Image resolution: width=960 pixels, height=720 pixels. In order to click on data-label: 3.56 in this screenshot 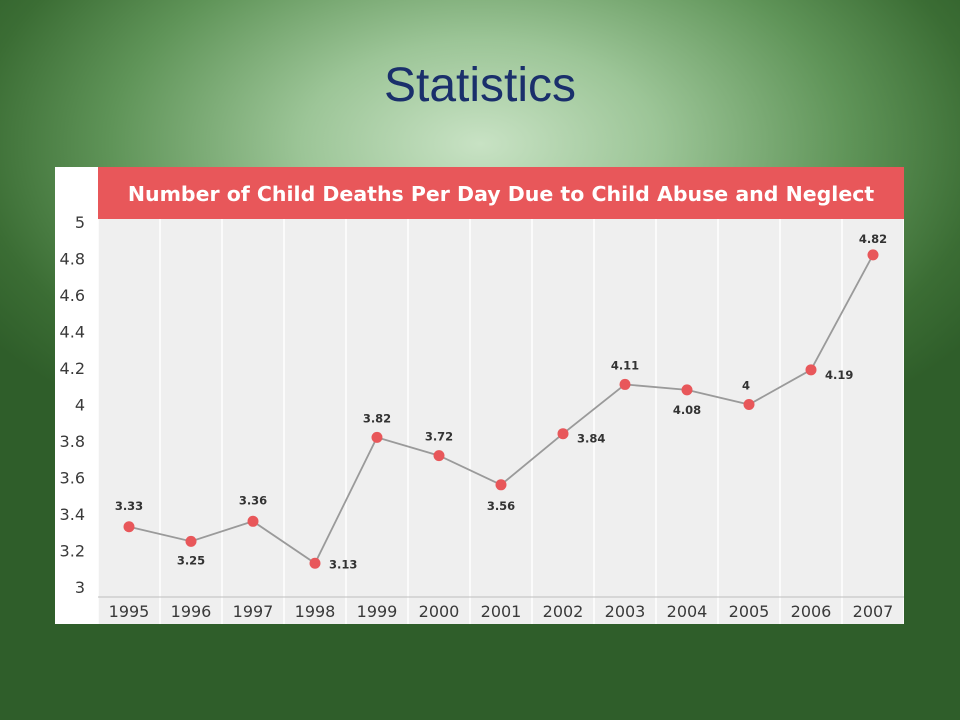, I will do `click(501, 506)`.